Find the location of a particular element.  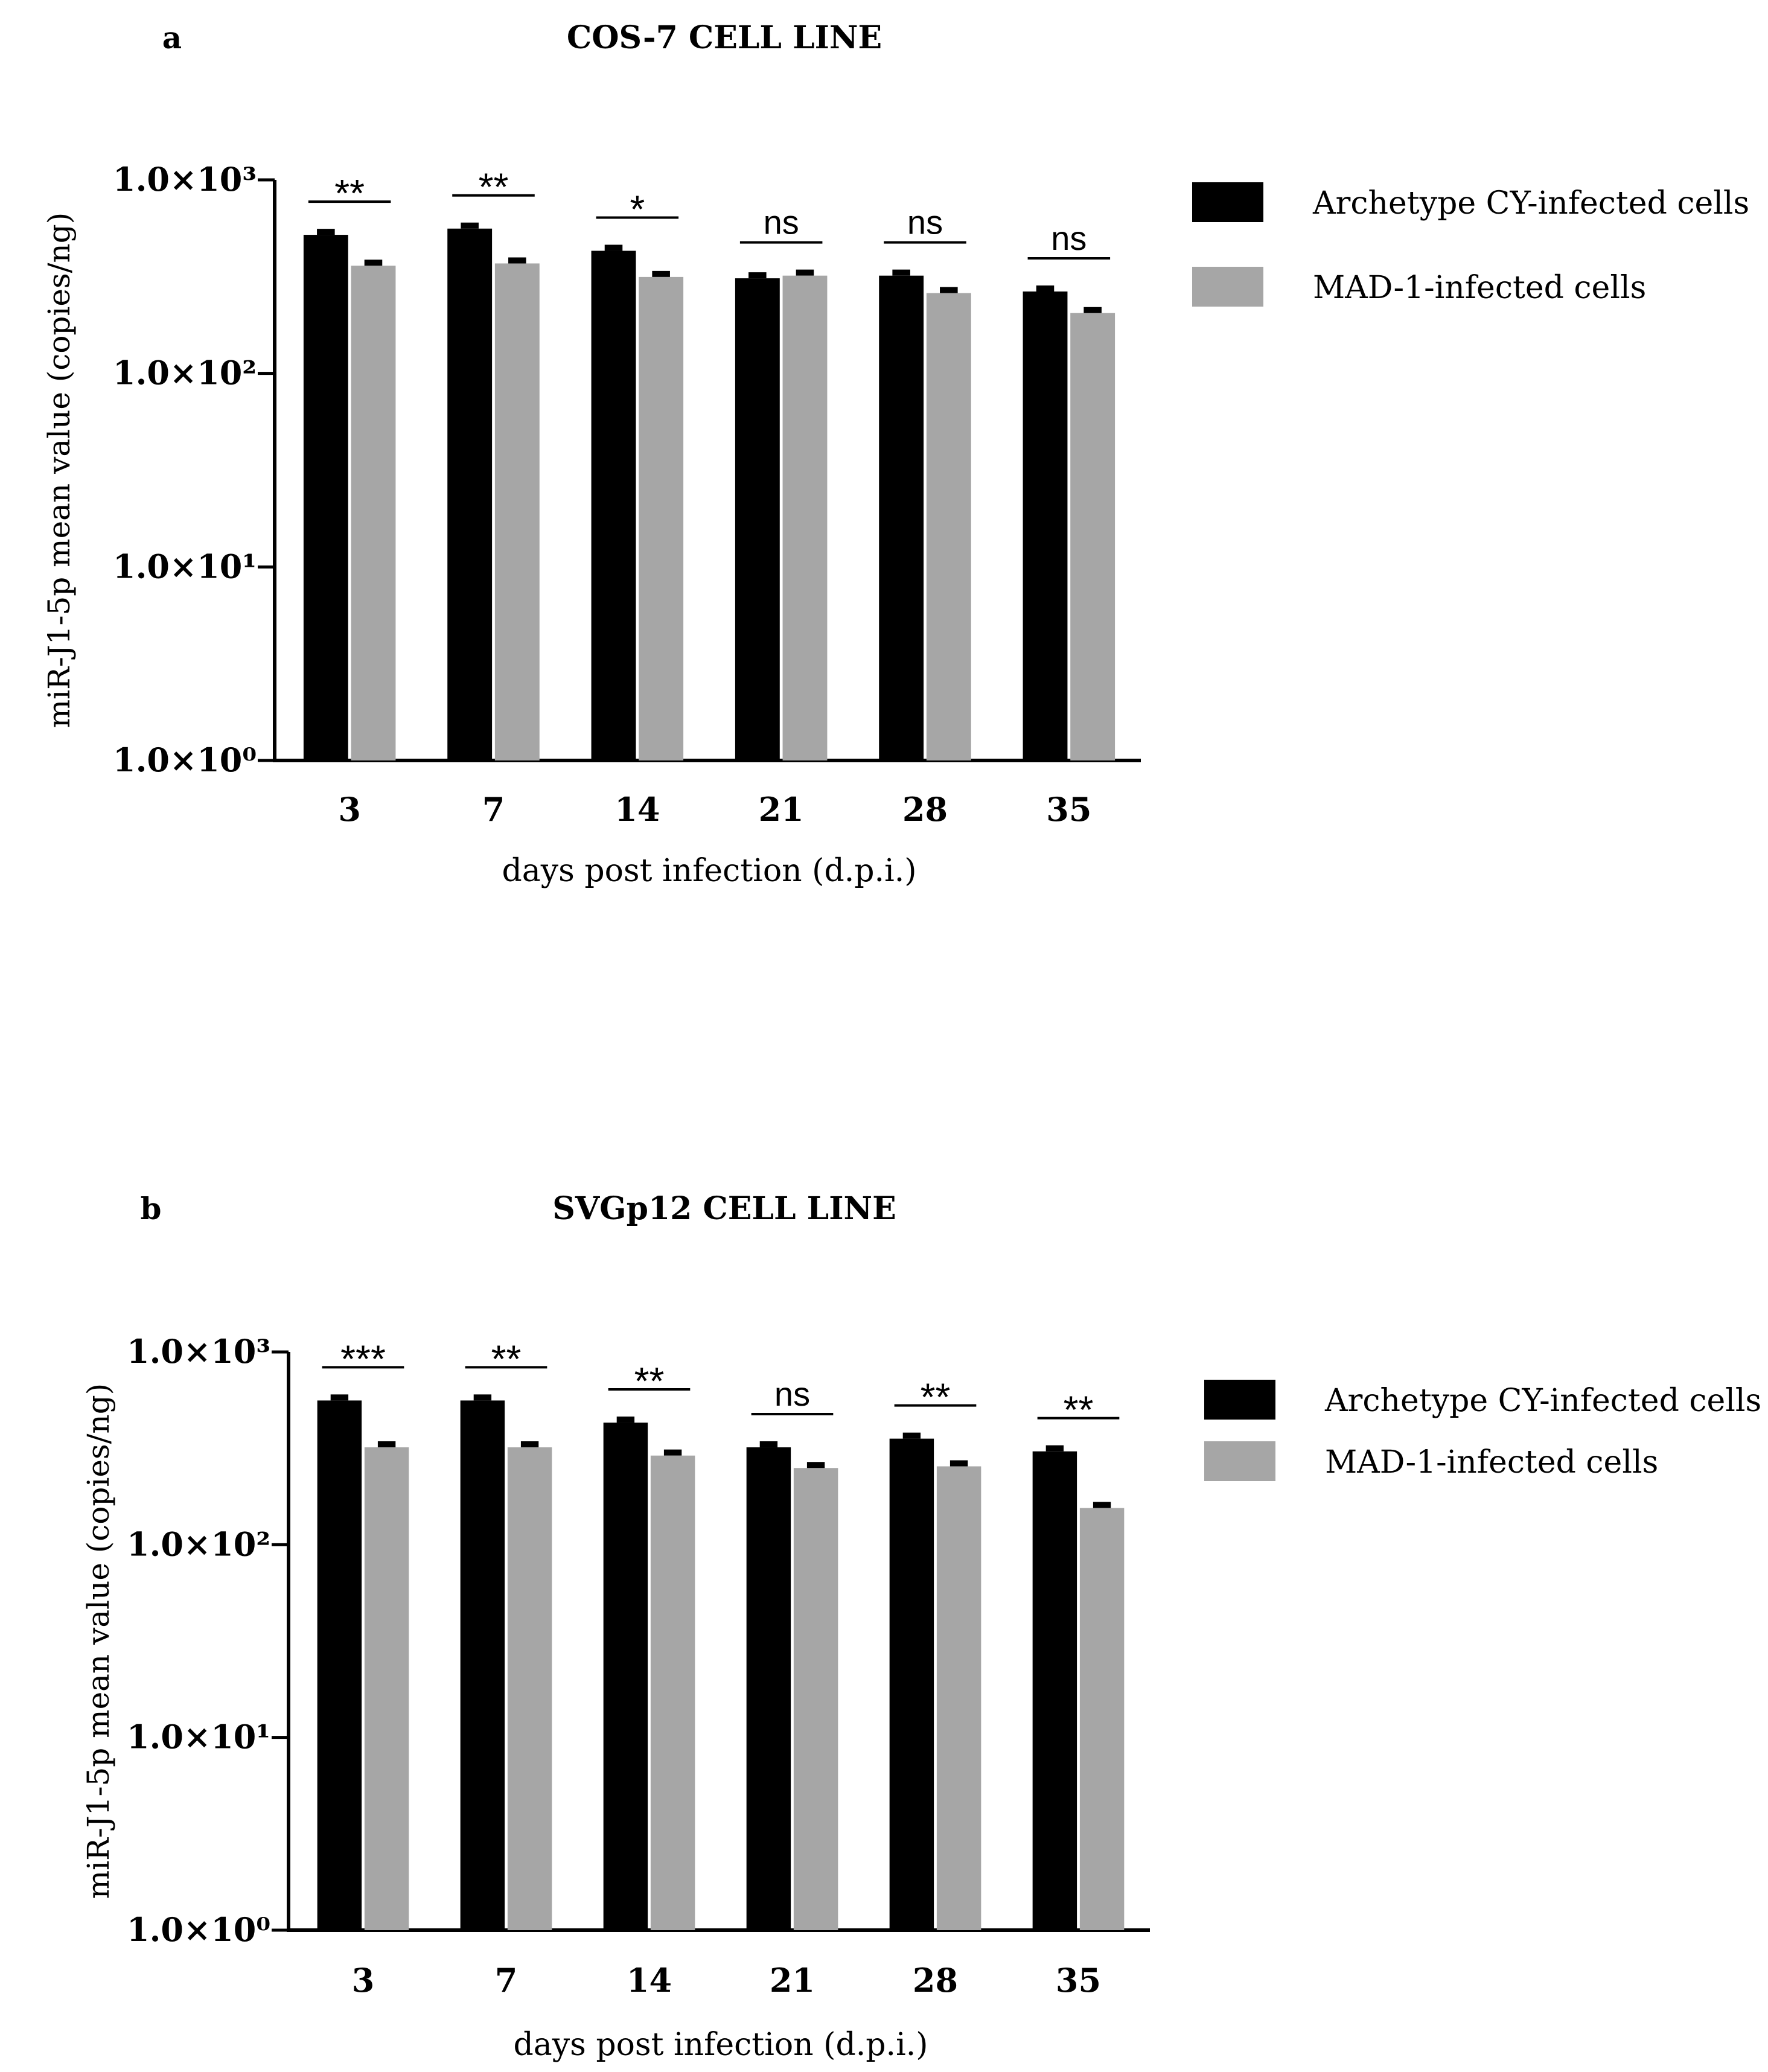

panel-letter: a is located at coordinates (172, 38).